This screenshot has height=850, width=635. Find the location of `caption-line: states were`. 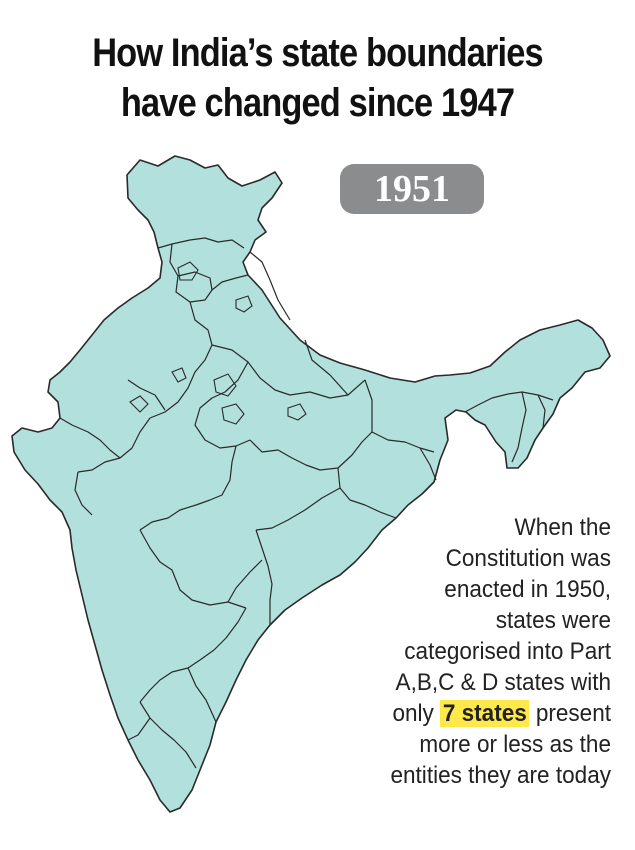

caption-line: states were is located at coordinates (553, 620).